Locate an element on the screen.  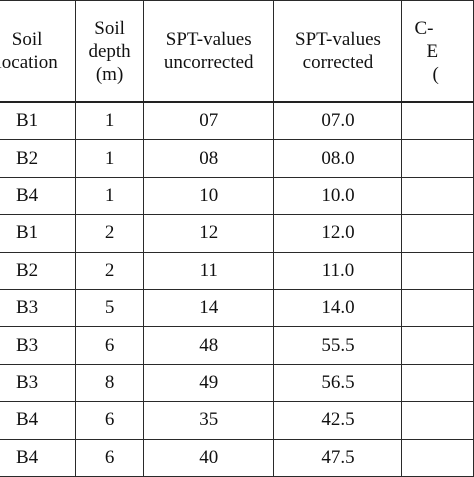
table-row: B4 1 10 10.0 is located at coordinates (237, 196).